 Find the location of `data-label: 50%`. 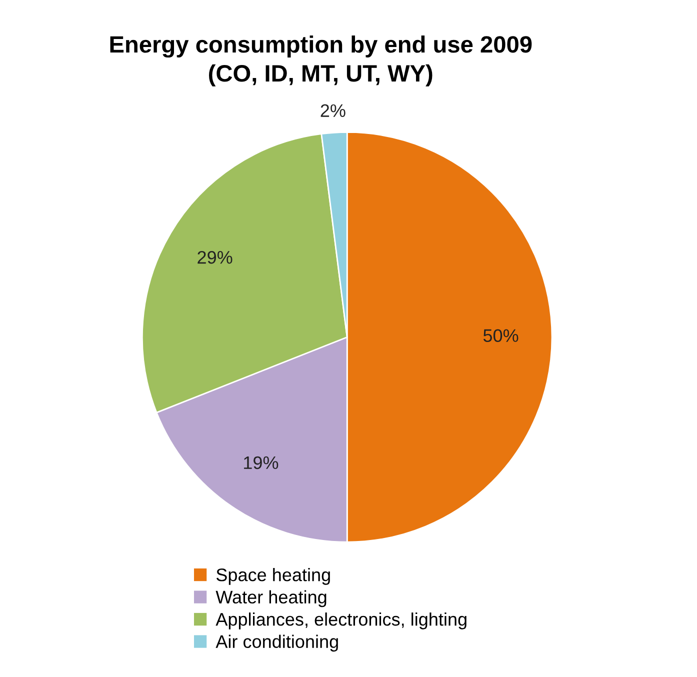

data-label: 50% is located at coordinates (500, 335).